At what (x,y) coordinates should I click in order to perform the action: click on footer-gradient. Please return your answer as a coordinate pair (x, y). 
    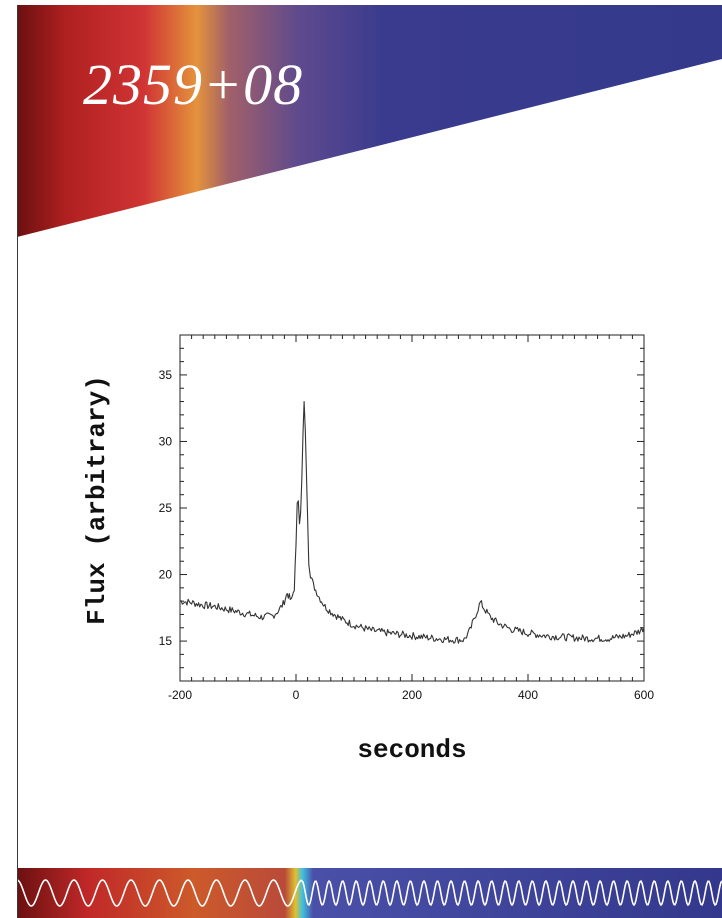
    Looking at the image, I should click on (369, 893).